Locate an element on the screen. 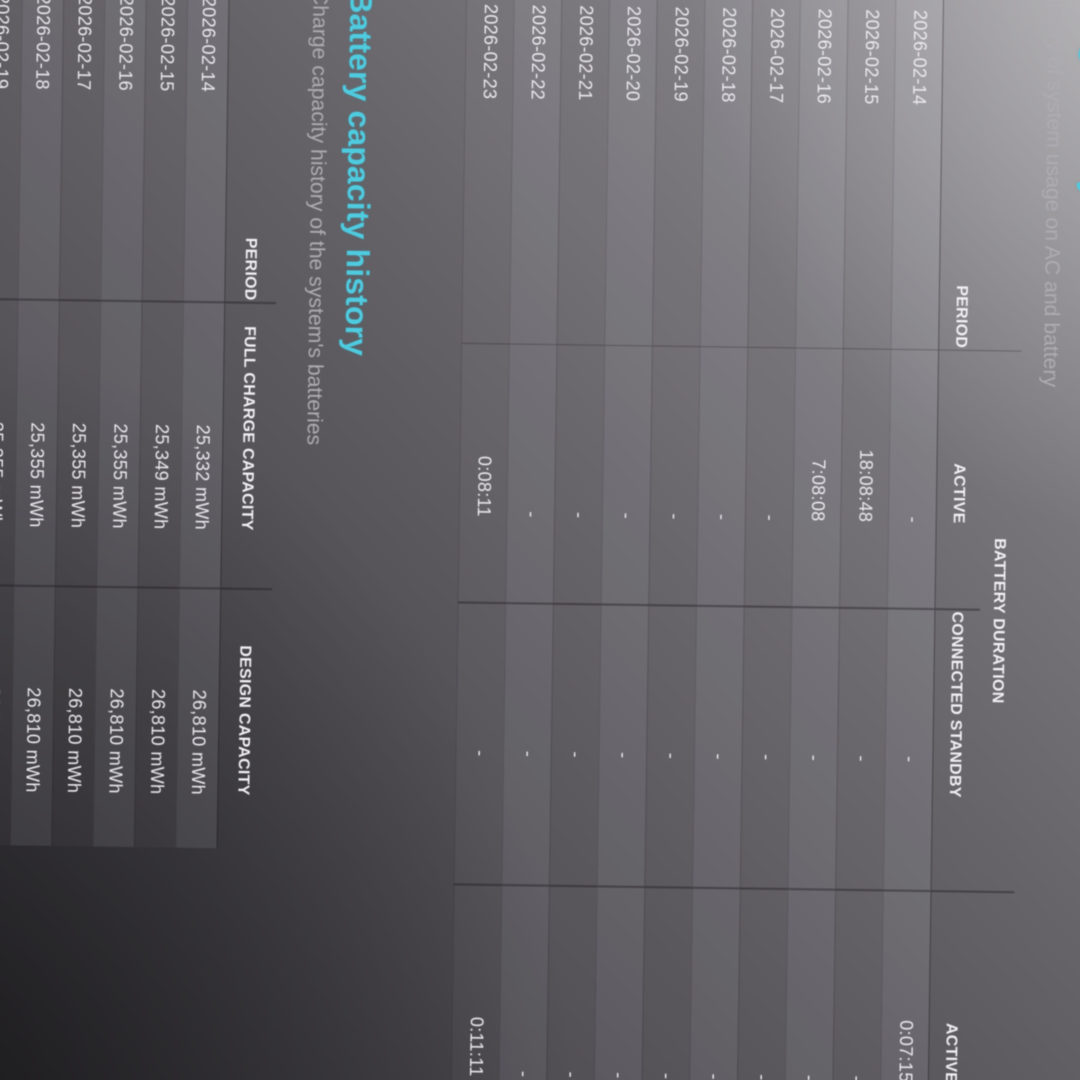 This screenshot has width=1080, height=1080. design-capacity-header: DESIGN CAPACITY is located at coordinates (245, 718).